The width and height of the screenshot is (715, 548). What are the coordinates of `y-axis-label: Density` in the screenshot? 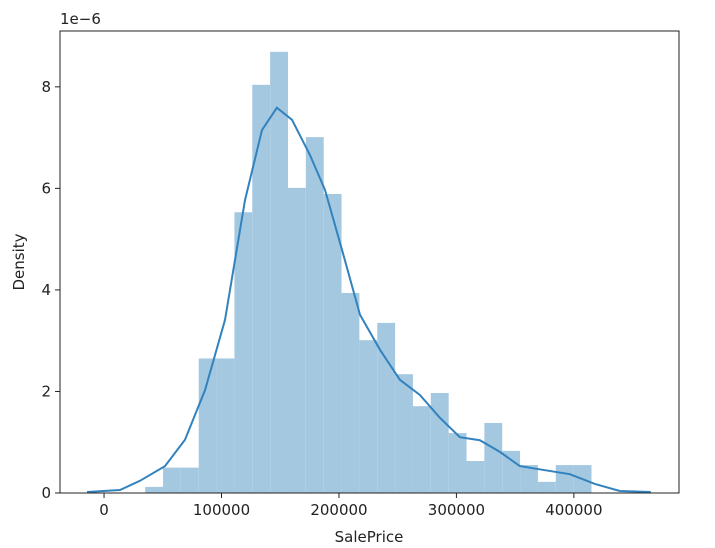 It's located at (19, 261).